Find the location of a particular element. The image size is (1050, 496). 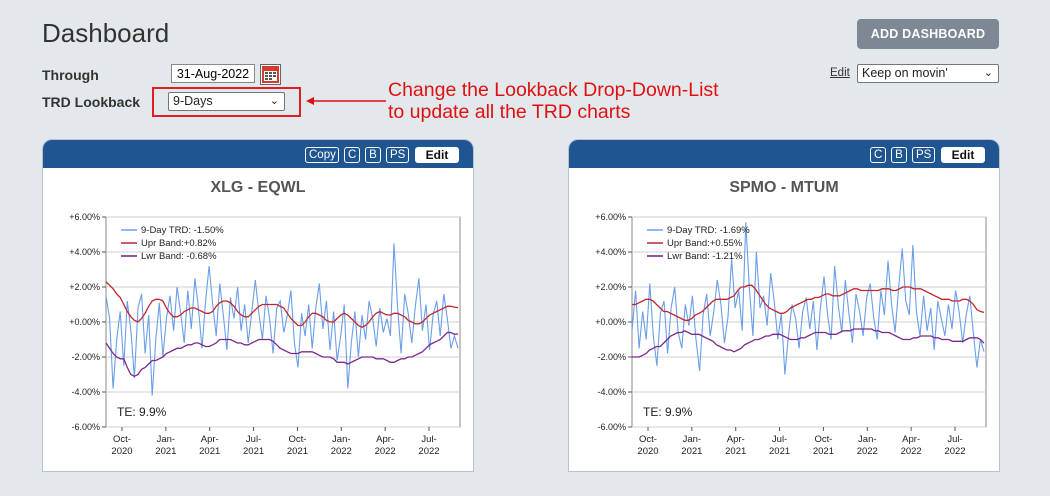

calendar-button is located at coordinates (270, 74).